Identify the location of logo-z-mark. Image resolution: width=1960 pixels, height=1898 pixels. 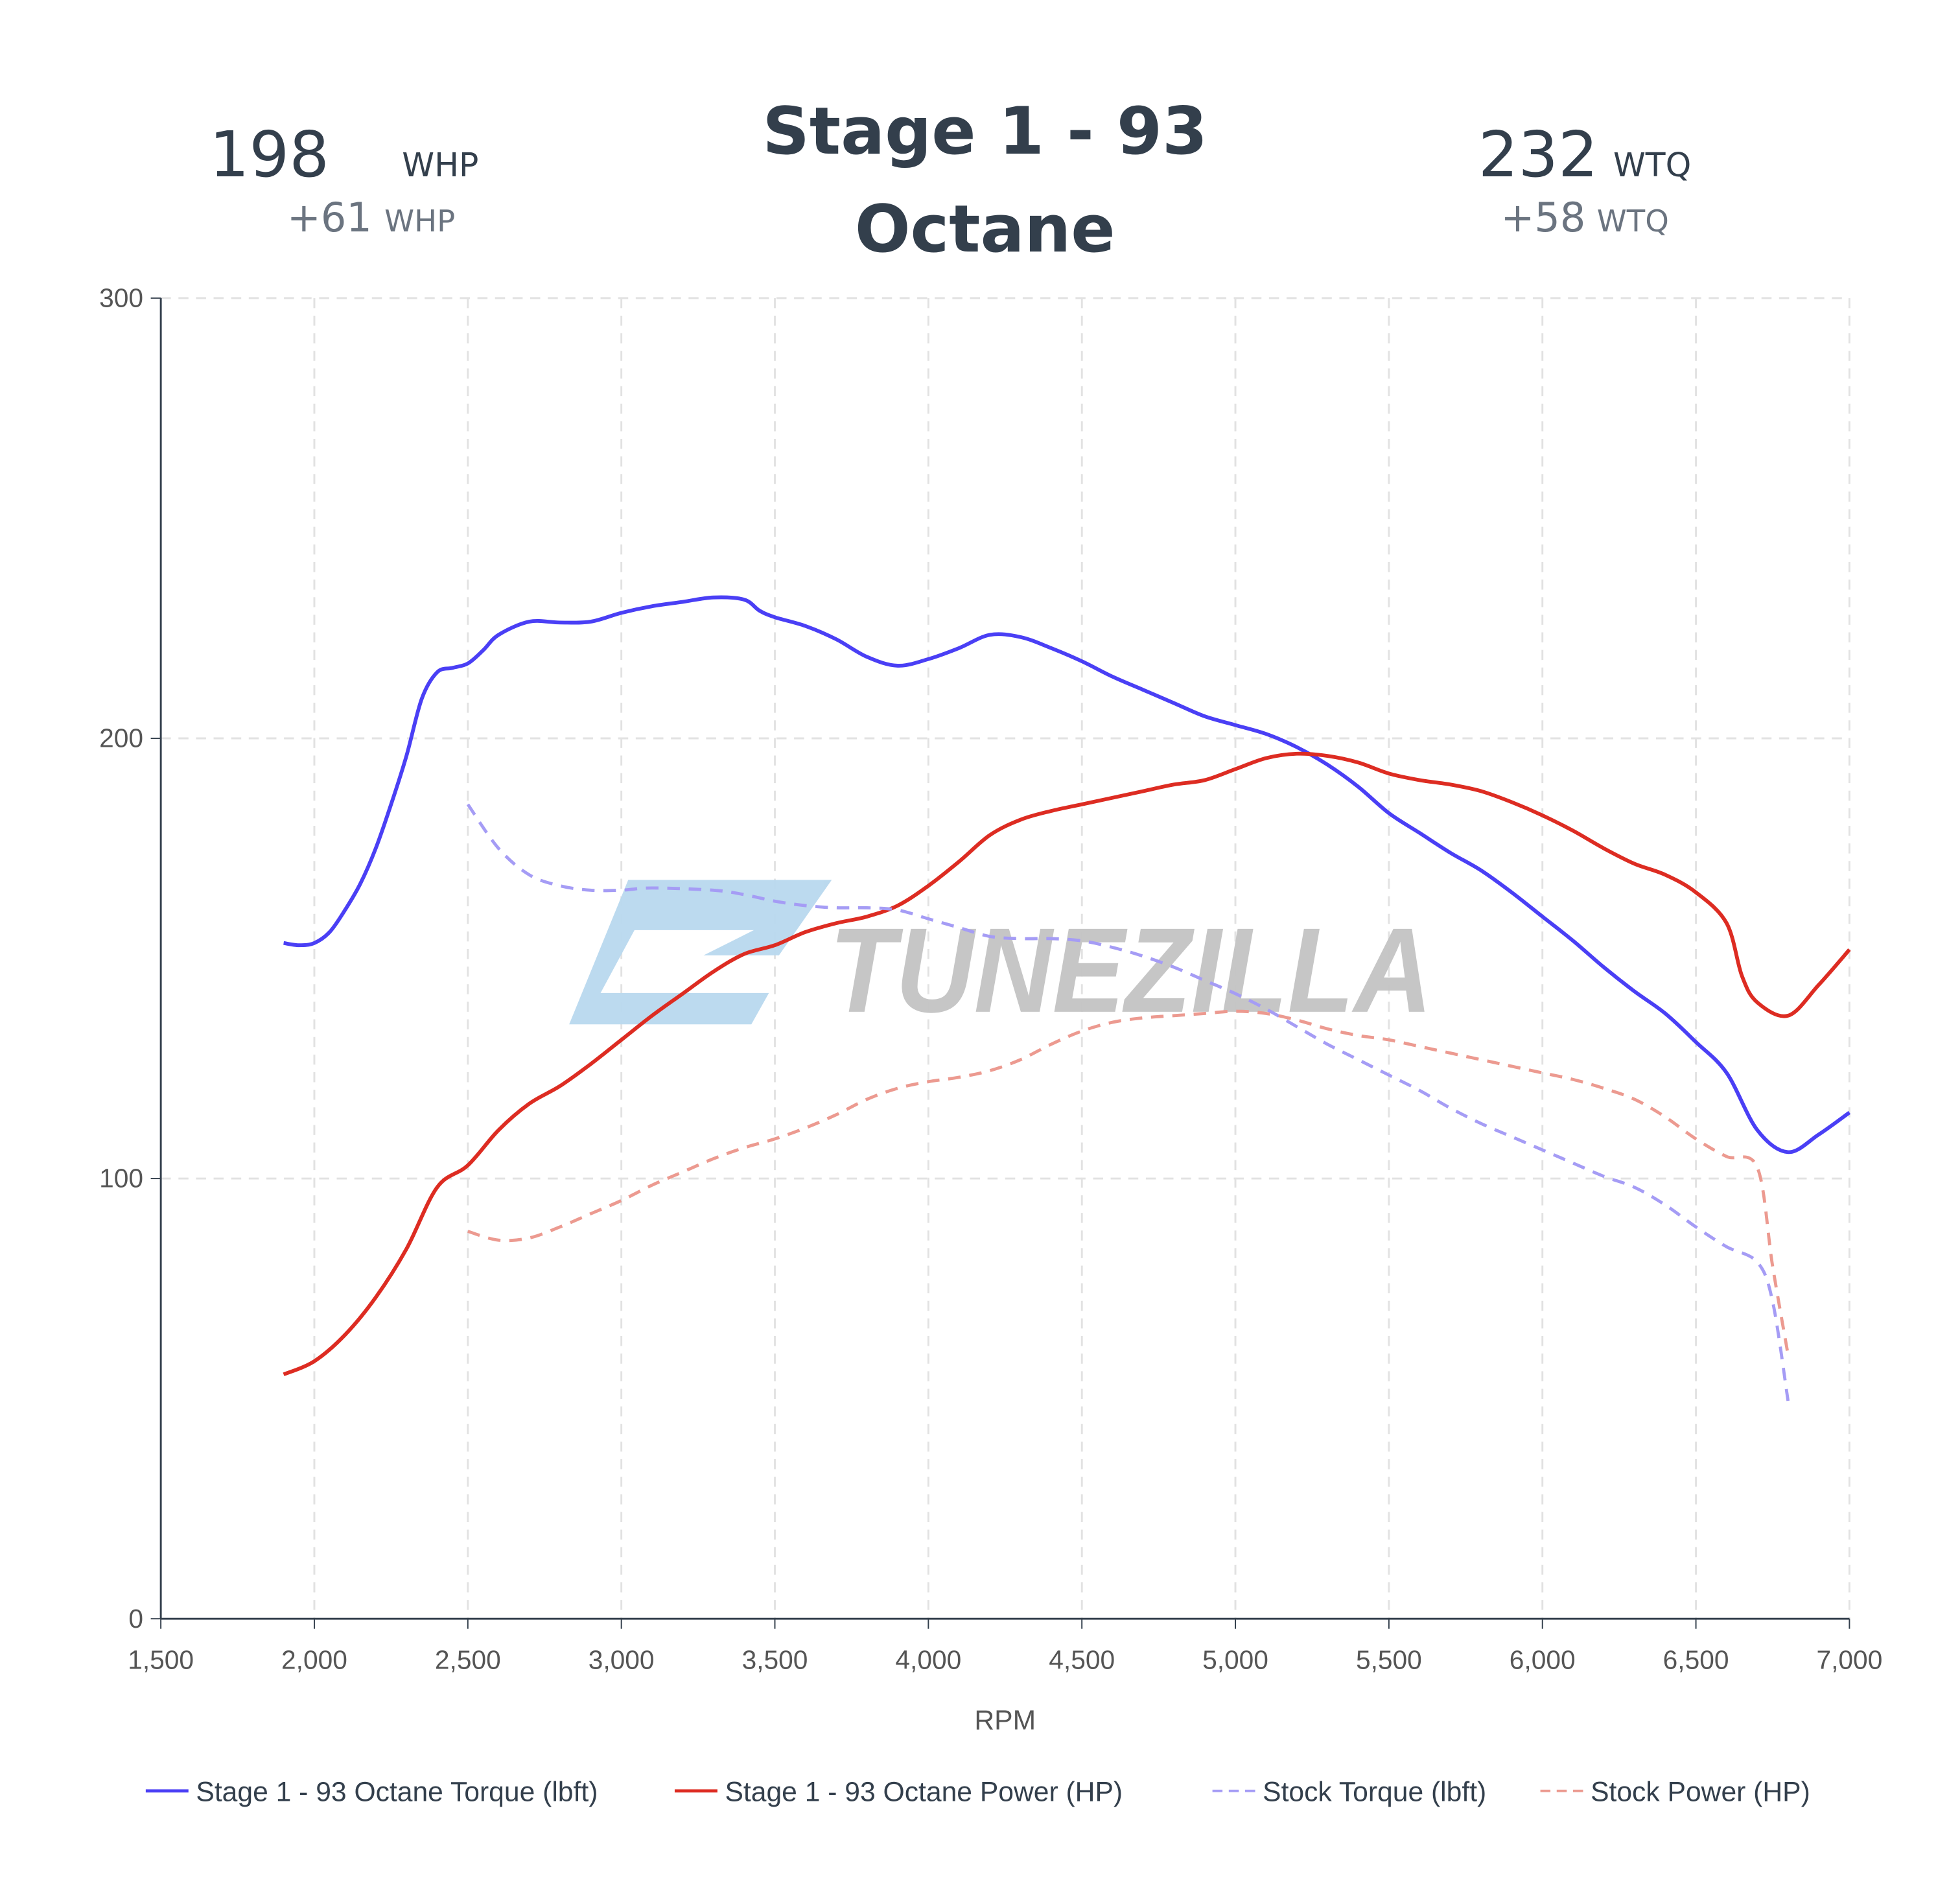
(701, 952).